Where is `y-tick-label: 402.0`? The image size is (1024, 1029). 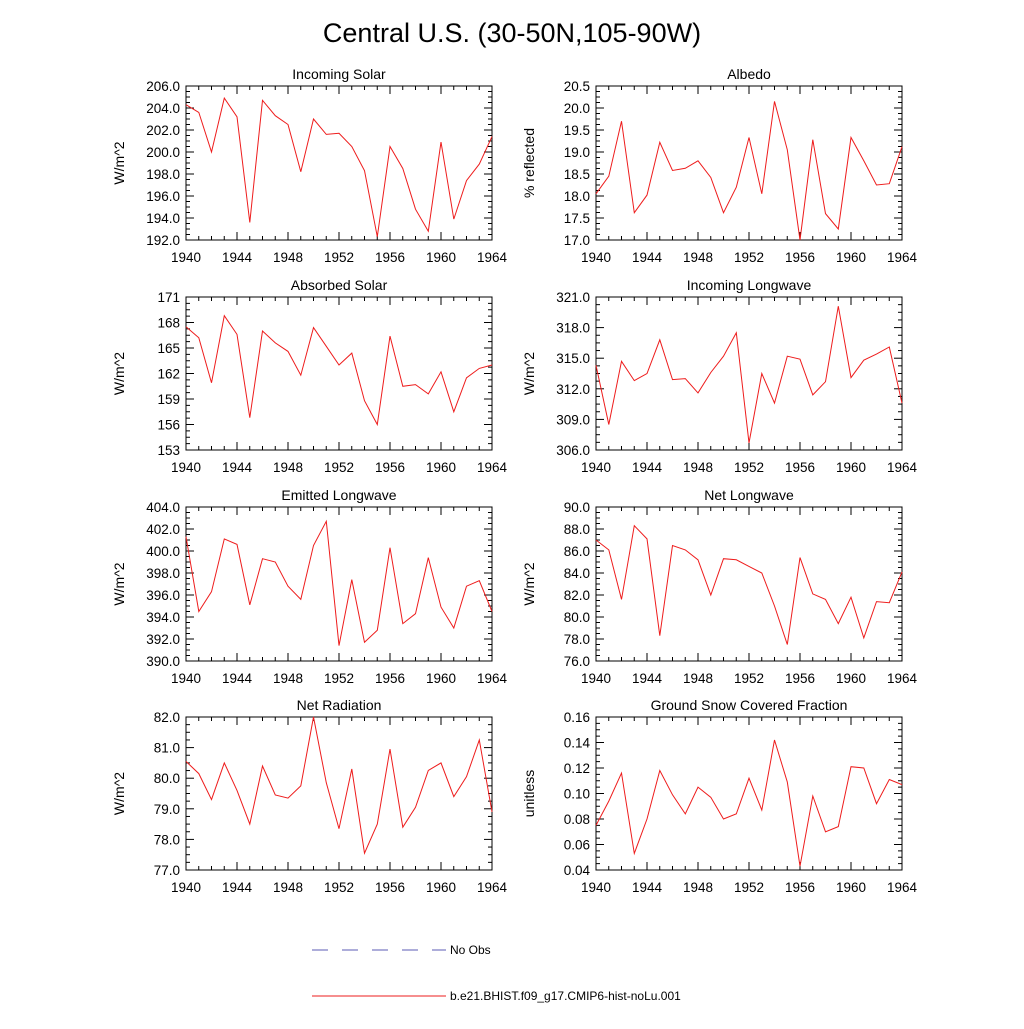
y-tick-label: 402.0 is located at coordinates (163, 529).